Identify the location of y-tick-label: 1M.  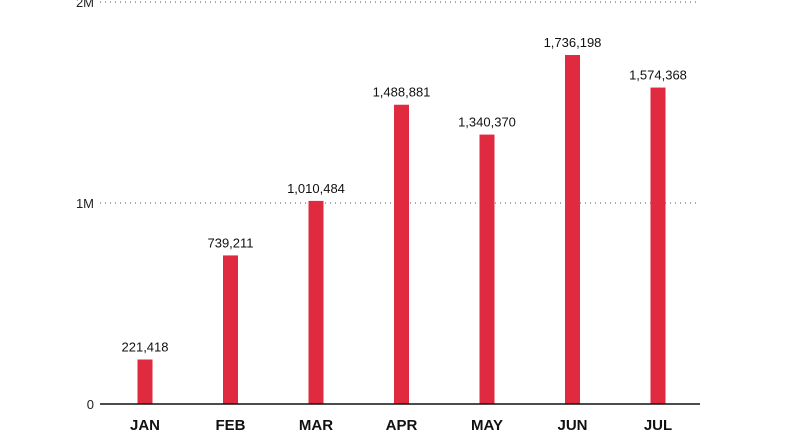
(85, 203).